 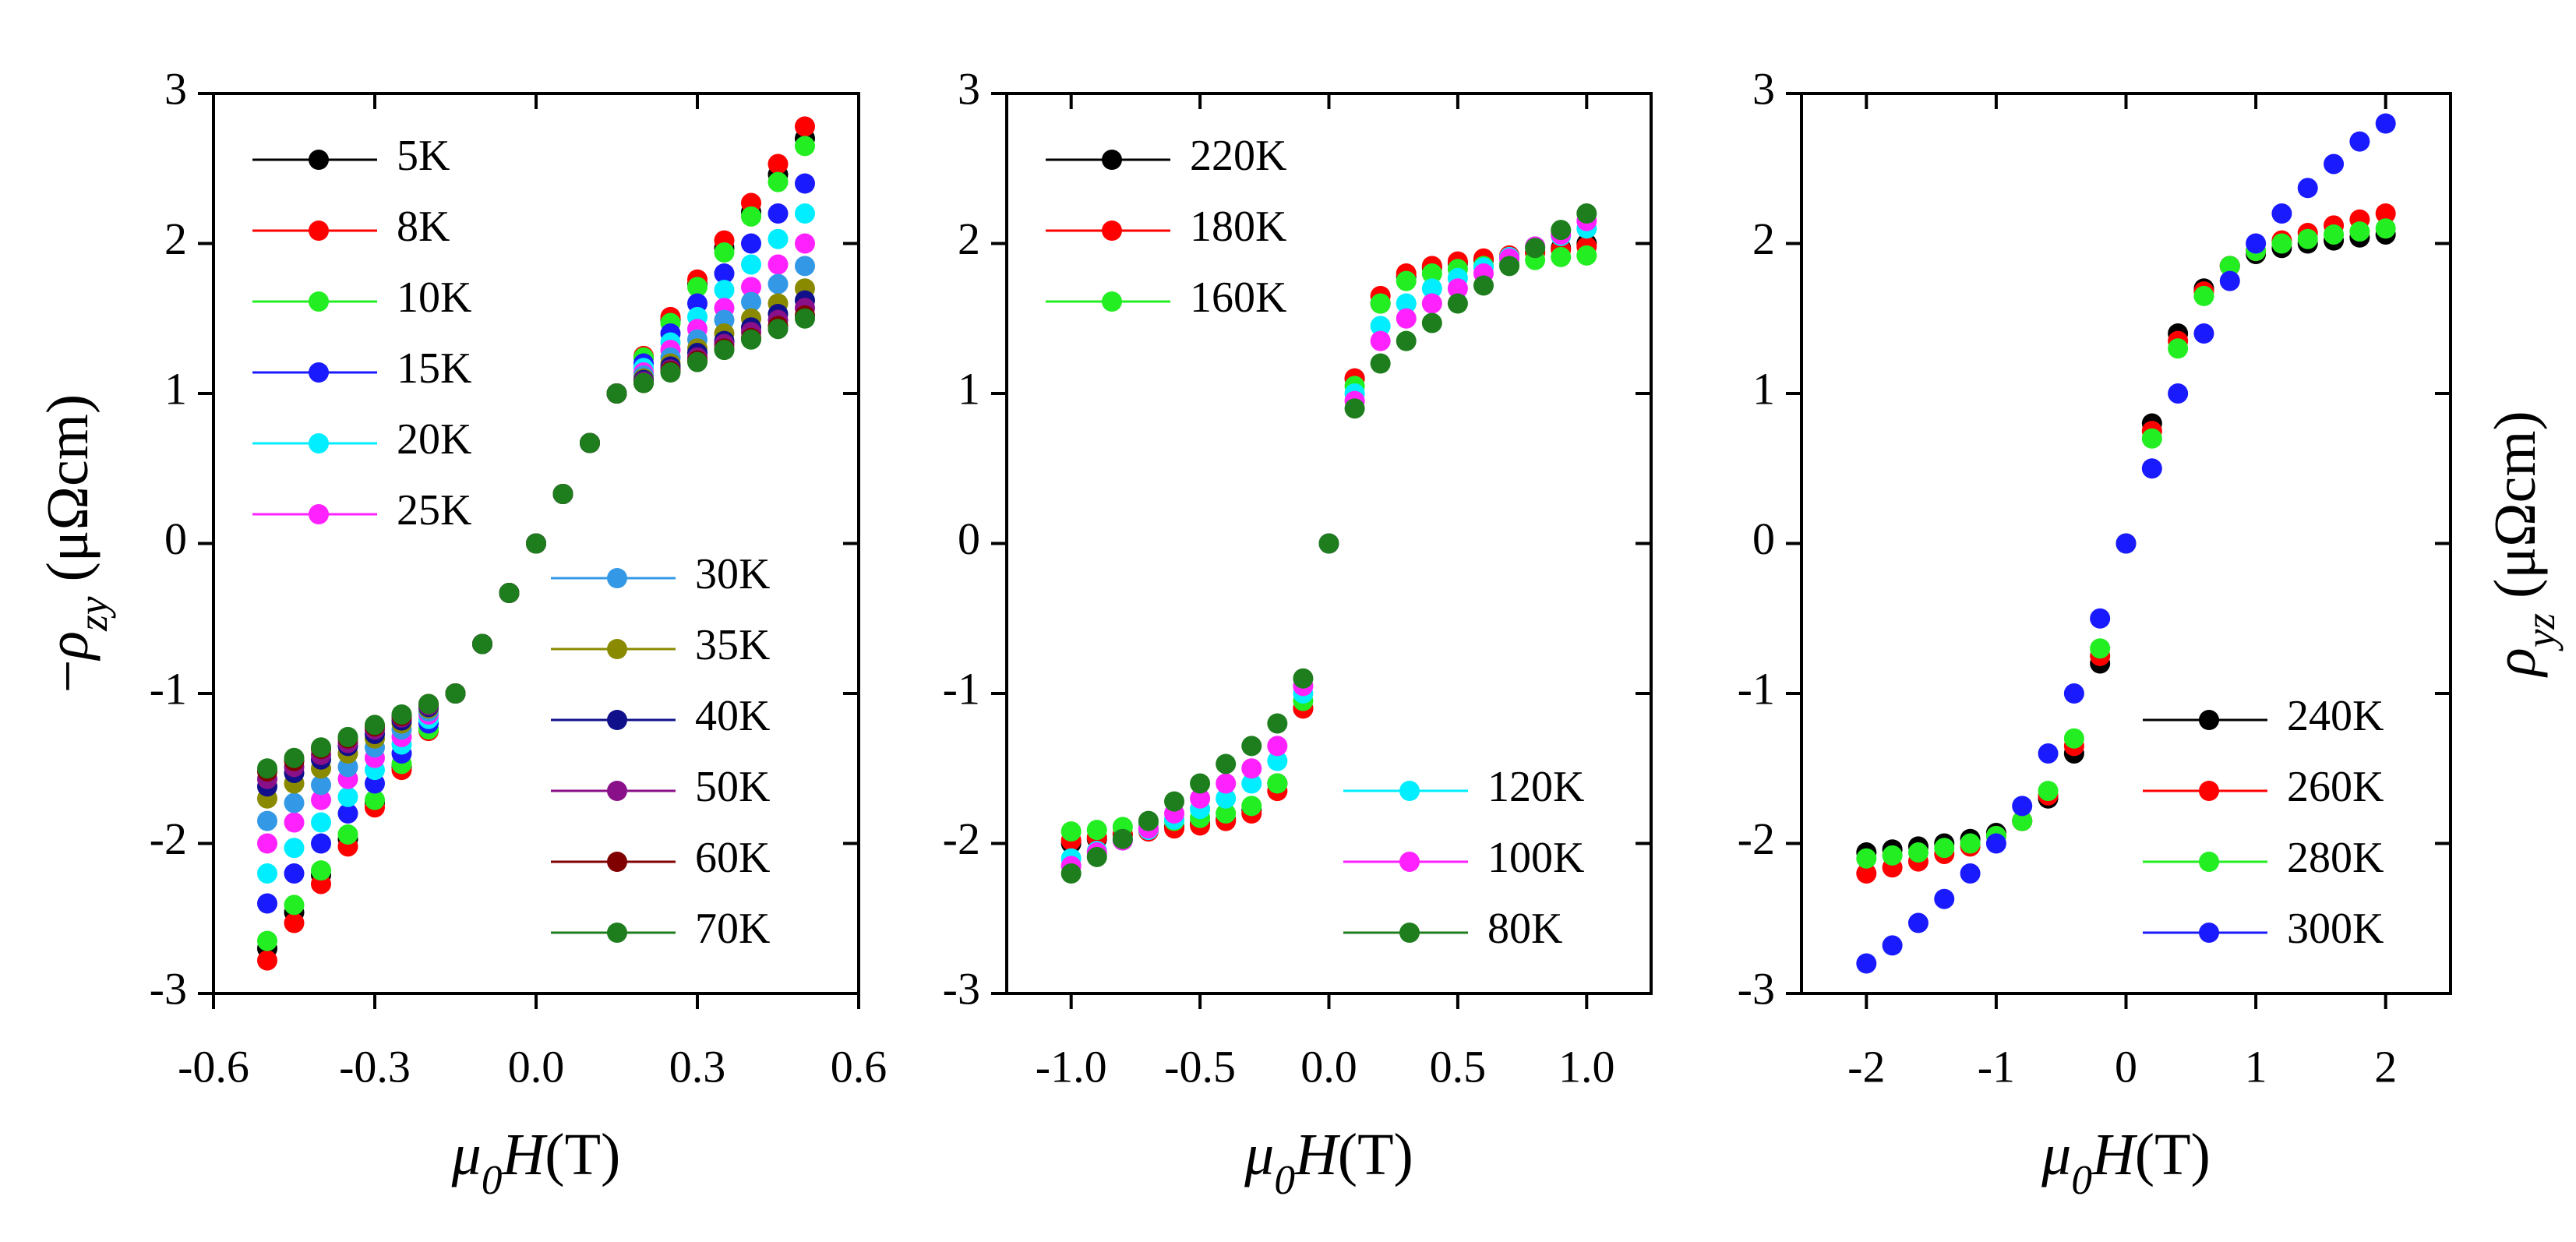 I want to click on y-tick-label: 1, so click(x=969, y=388).